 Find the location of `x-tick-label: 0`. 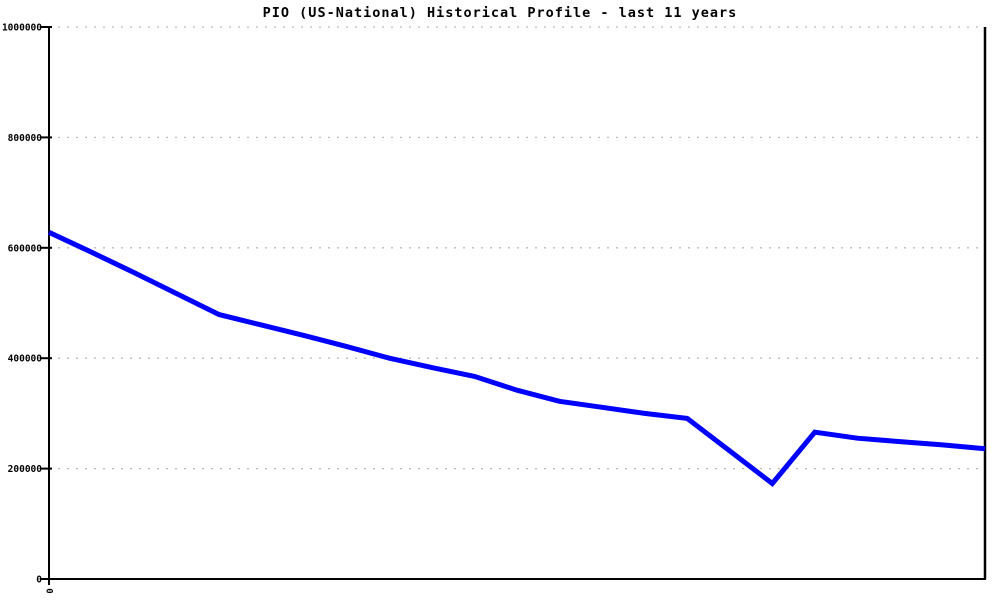

x-tick-label: 0 is located at coordinates (49, 590).